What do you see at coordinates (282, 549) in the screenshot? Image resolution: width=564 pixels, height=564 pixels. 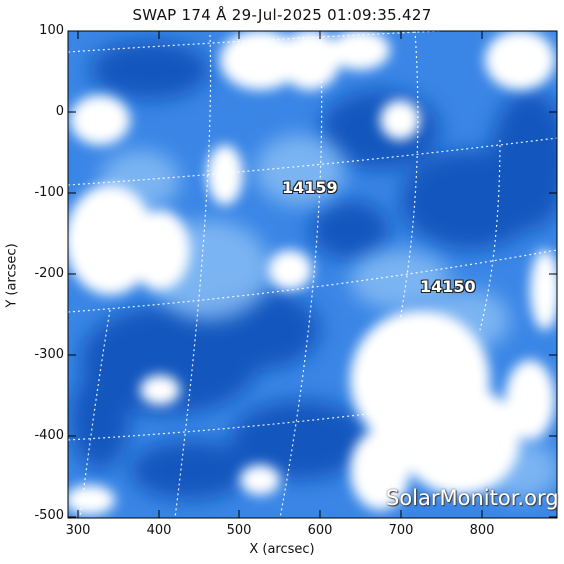 I see `x-axis-title: X (arcsec)` at bounding box center [282, 549].